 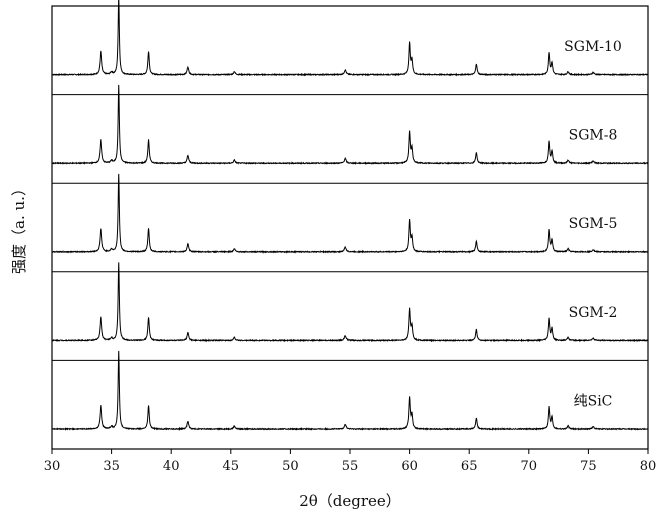 What do you see at coordinates (19, 227) in the screenshot?
I see `y-axis-title: 强度（a. u.）` at bounding box center [19, 227].